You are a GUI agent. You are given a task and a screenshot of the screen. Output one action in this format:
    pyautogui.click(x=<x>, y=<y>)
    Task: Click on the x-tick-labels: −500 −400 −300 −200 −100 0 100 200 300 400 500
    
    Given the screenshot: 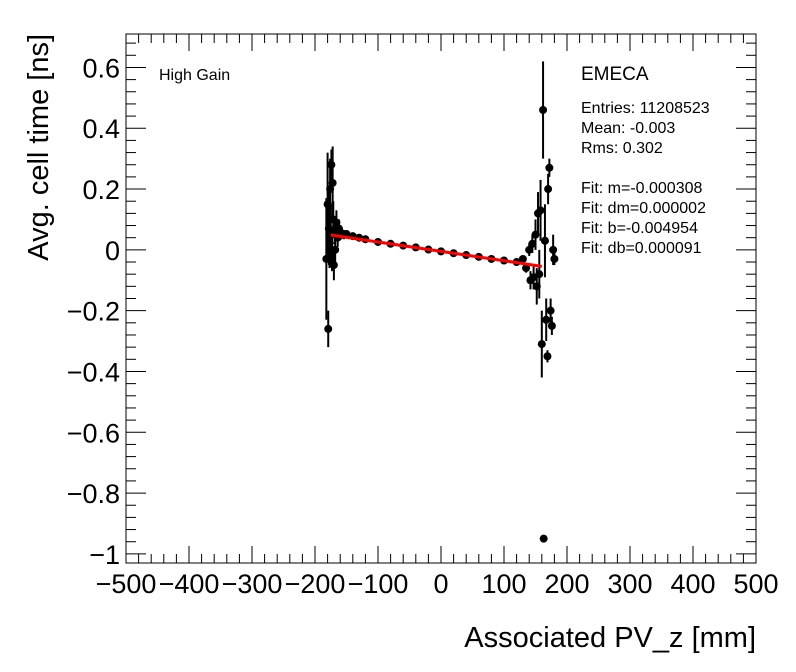 What is the action you would take?
    pyautogui.click(x=437, y=584)
    